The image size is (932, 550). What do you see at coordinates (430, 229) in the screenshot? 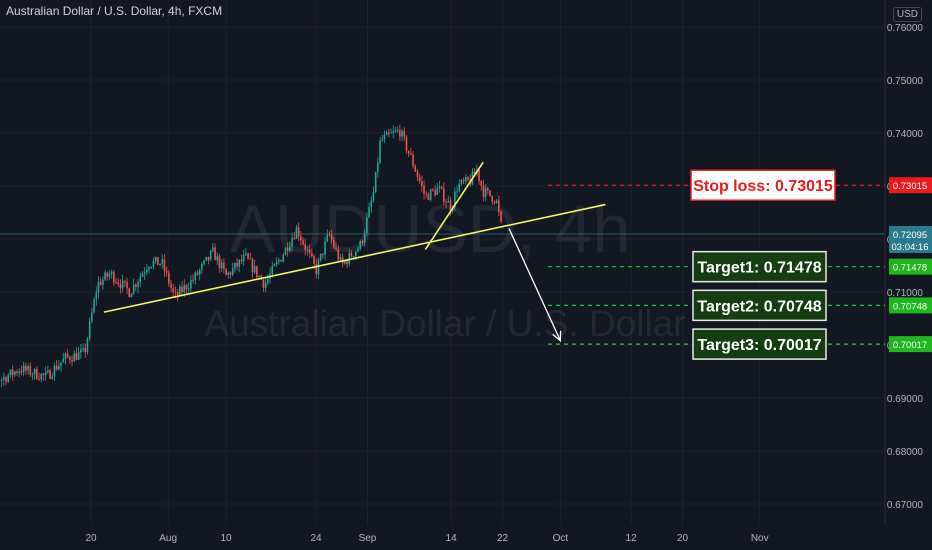
I see `watermark-symbol: AUDUSD, 4h` at bounding box center [430, 229].